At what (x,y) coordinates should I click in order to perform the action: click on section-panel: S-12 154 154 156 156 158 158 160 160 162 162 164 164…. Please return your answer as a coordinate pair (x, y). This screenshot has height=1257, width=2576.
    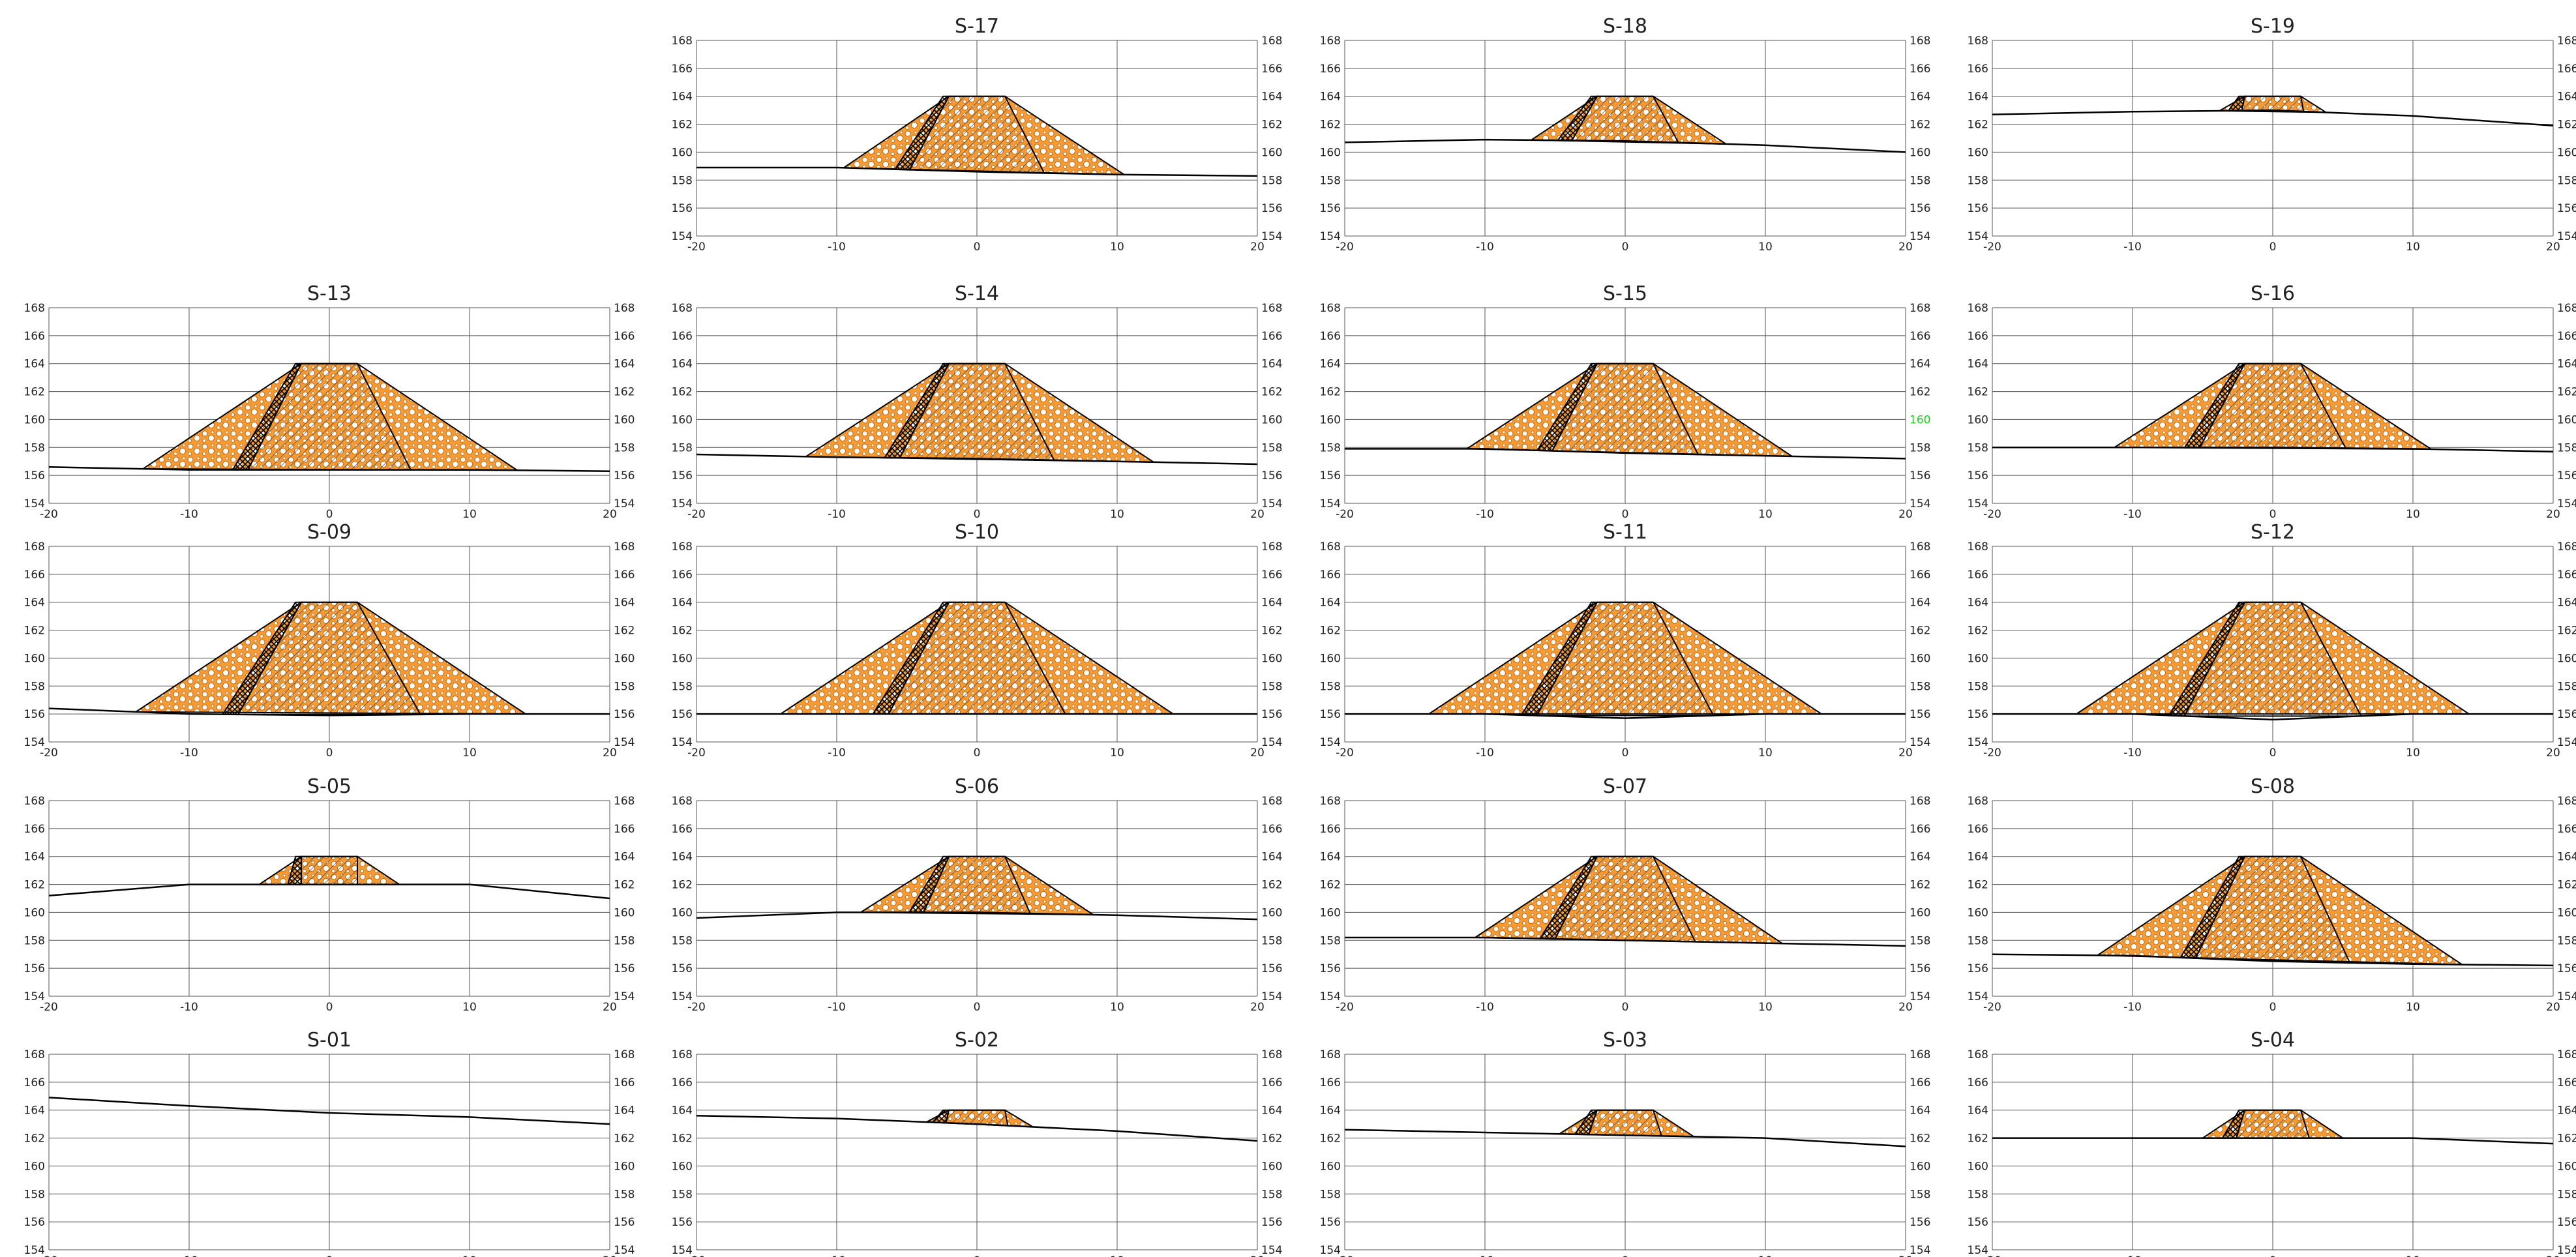
    Looking at the image, I should click on (2272, 641).